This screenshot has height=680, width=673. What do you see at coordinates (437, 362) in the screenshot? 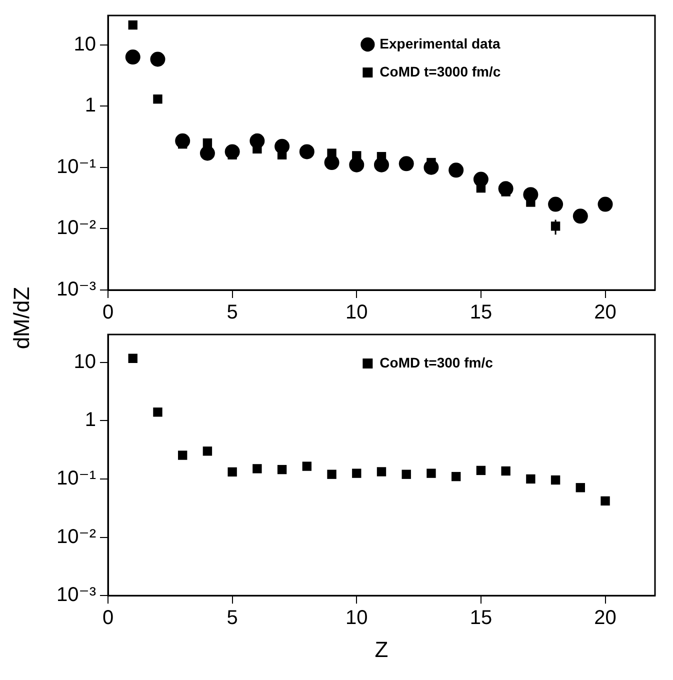
I see `legend-label: CoMD t=300 fm/c` at bounding box center [437, 362].